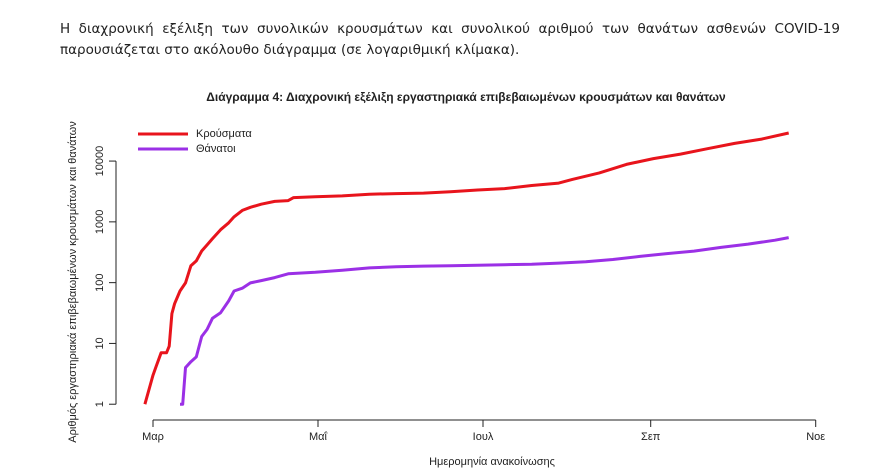 Image resolution: width=879 pixels, height=475 pixels. I want to click on y-tick-label: 1000, so click(100, 222).